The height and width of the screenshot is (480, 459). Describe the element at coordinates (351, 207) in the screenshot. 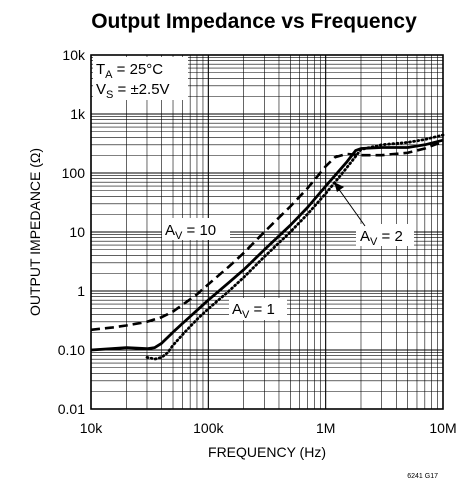

I see `av2-leader-line` at that location.